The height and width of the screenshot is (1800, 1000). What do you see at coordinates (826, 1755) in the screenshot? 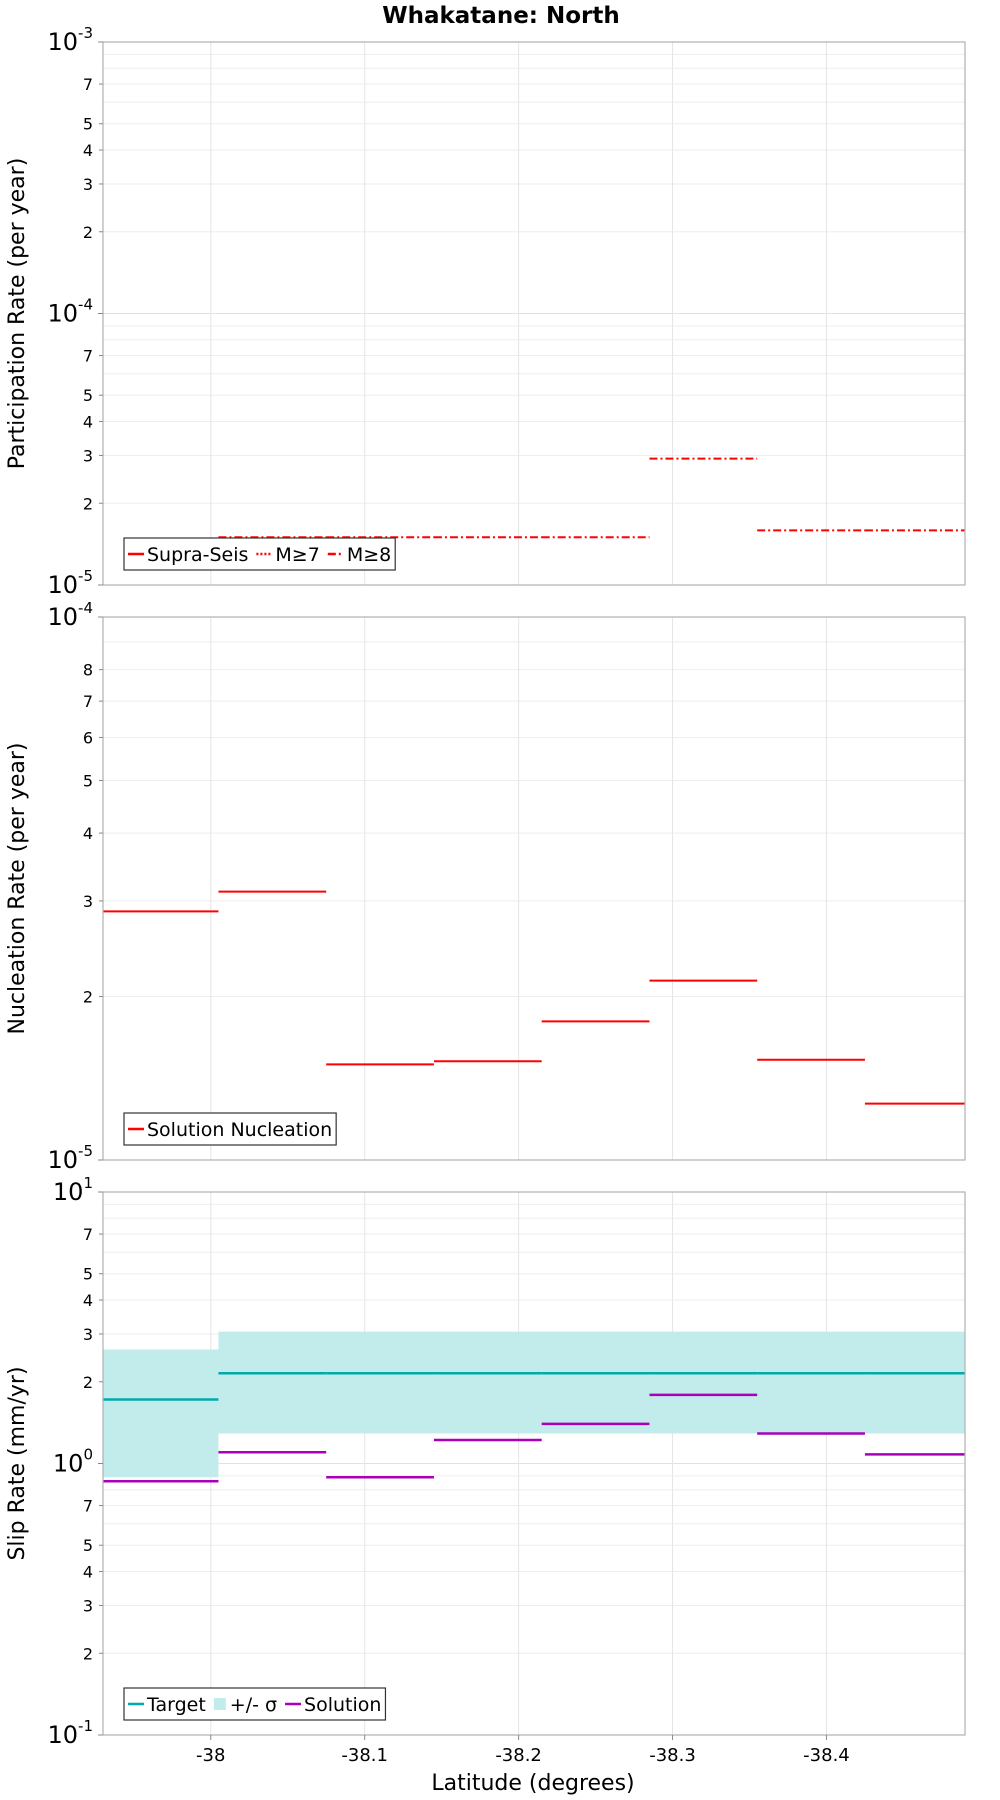
I see `x-tick-label: -38.4` at bounding box center [826, 1755].